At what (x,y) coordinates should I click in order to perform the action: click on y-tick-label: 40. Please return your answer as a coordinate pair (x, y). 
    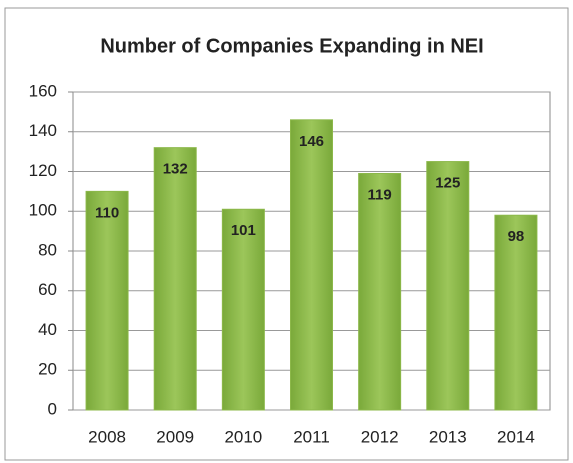
    Looking at the image, I should click on (47, 329).